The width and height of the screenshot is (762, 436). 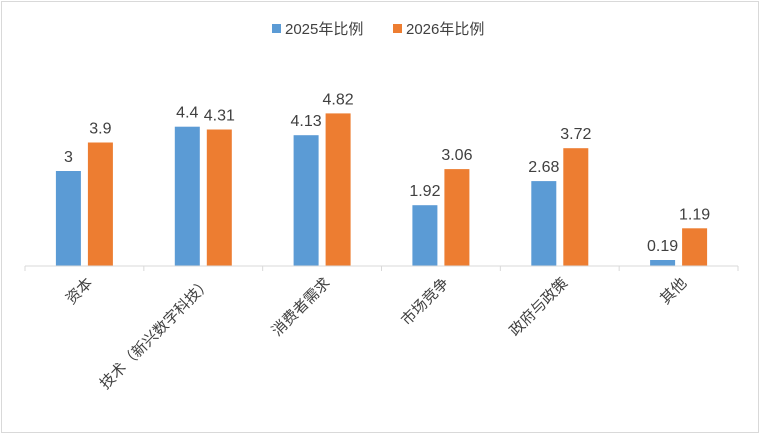 What do you see at coordinates (397, 28) in the screenshot?
I see `legend-swatch-2026` at bounding box center [397, 28].